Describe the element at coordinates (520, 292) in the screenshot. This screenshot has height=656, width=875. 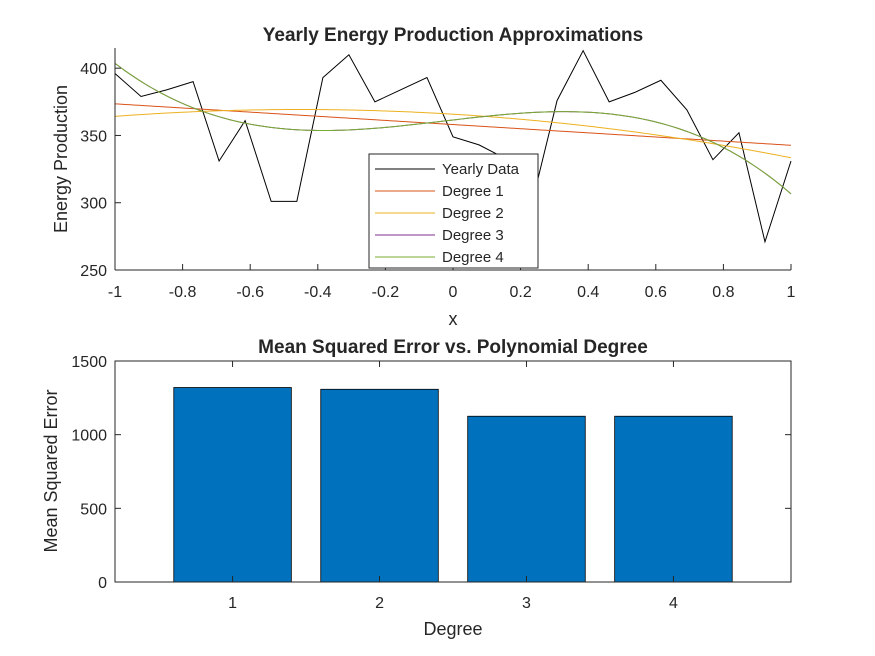
I see `x-tick-label: 0.2` at that location.